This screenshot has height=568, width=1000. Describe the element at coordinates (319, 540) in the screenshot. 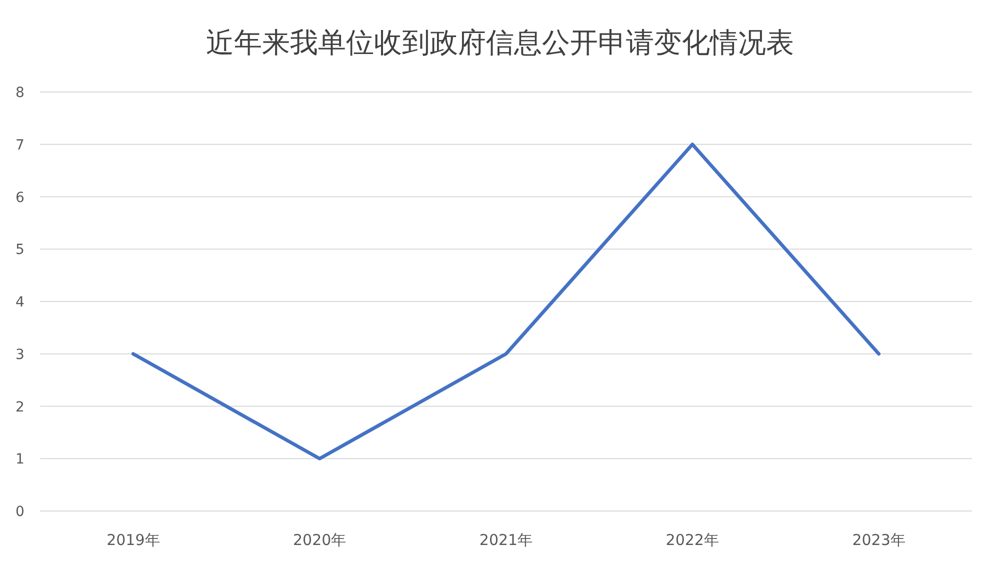

I see `x-tick-label: 2020年` at that location.